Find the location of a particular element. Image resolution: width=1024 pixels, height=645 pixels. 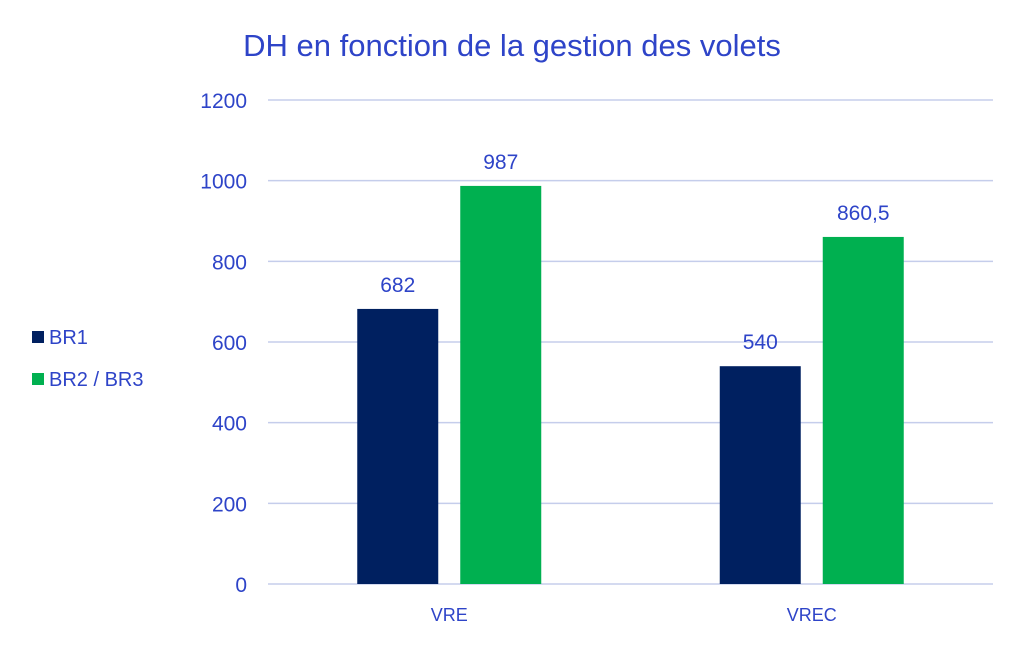

data-label: 682 is located at coordinates (397, 285).